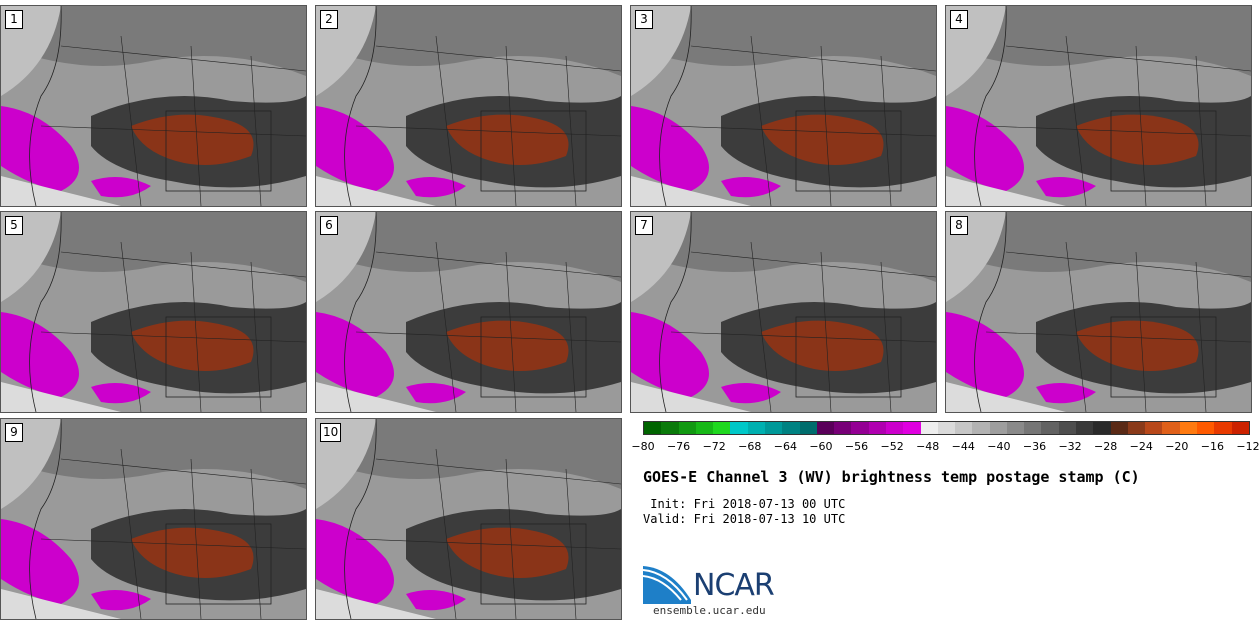 This screenshot has width=1260, height=620. Describe the element at coordinates (644, 225) in the screenshot. I see `panel-label: 7` at that location.